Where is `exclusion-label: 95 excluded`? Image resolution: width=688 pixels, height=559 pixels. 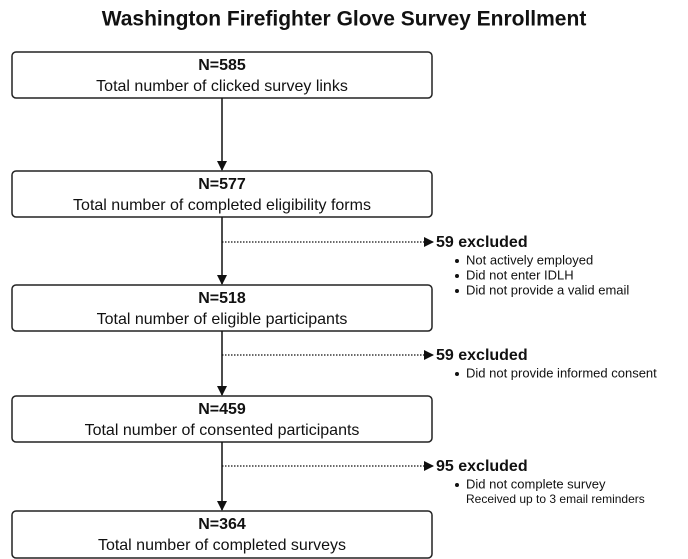 exclusion-label: 95 excluded is located at coordinates (482, 466).